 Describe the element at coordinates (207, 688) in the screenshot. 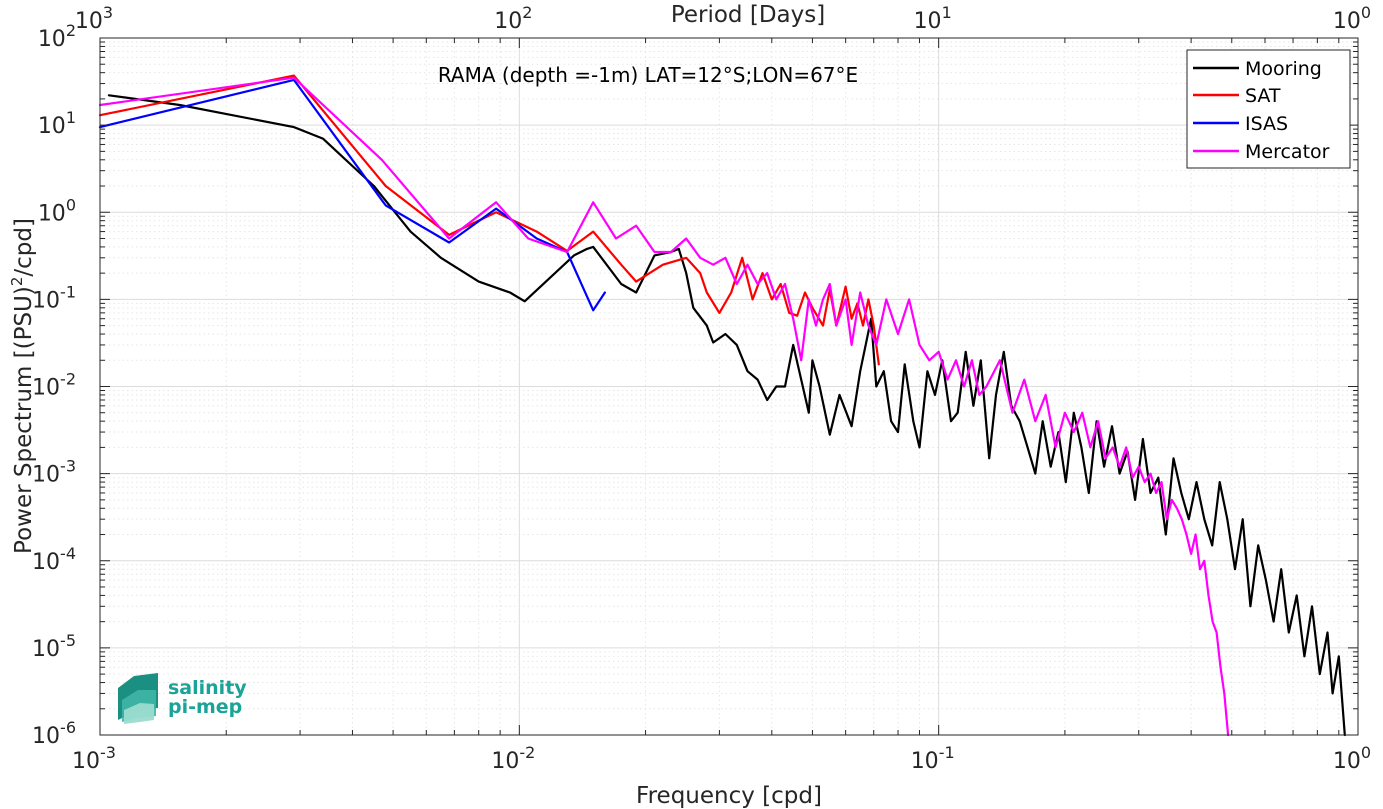

I see `logo-text-salinity: salinity` at that location.